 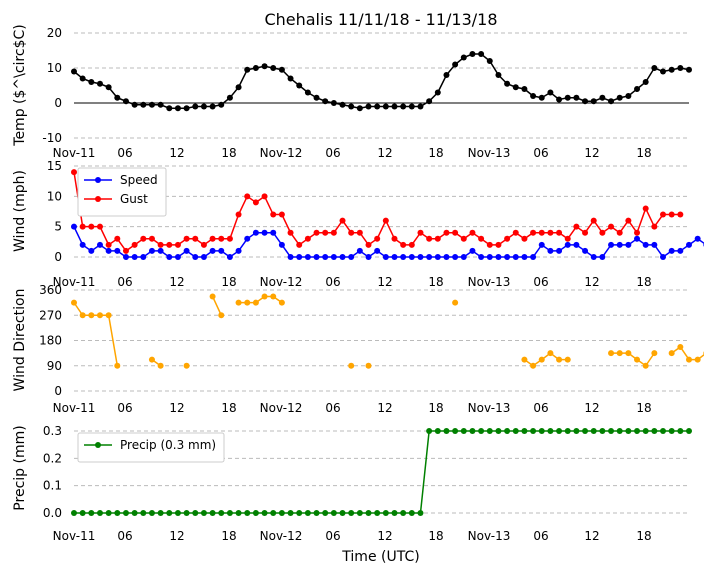 What do you see at coordinates (228, 408) in the screenshot?
I see `x-tick-label: 18` at bounding box center [228, 408].